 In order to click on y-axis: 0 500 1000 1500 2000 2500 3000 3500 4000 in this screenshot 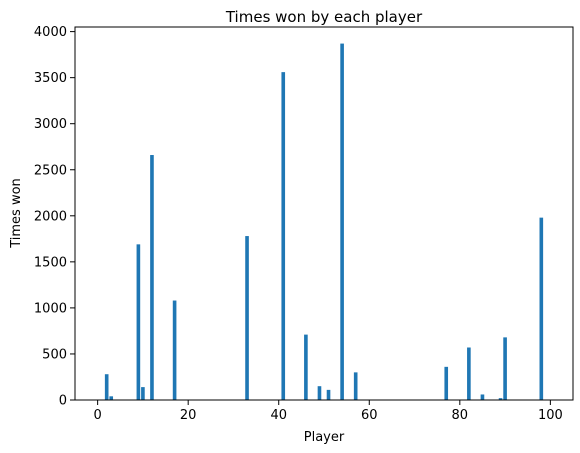, I will do `click(54, 217)`.